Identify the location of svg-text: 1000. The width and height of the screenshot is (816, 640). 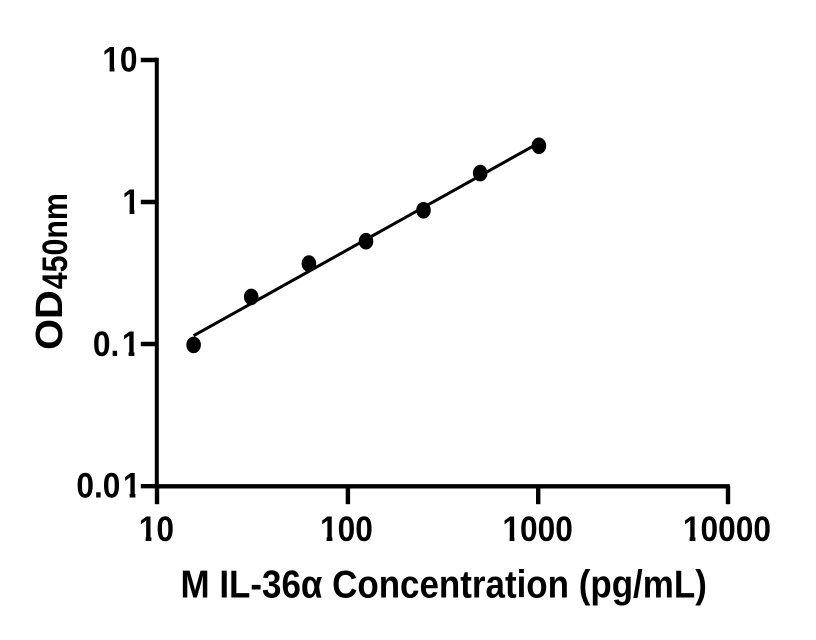
(537, 529).